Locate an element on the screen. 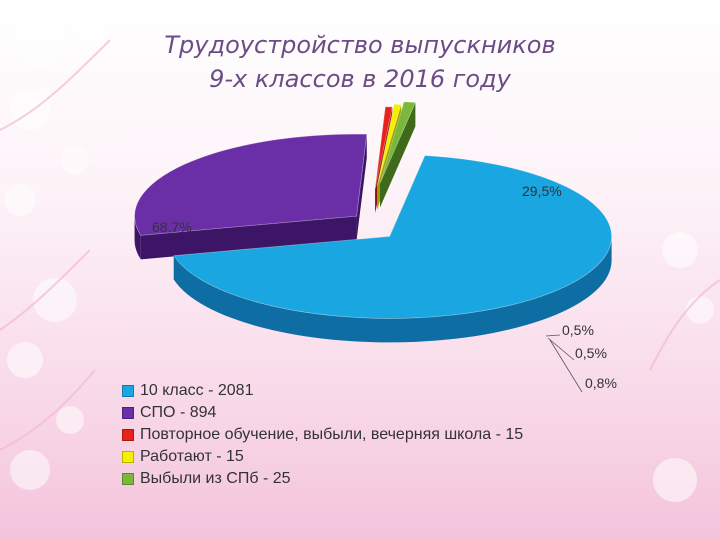  legend-label-4: Выбыли из СПб - 25 is located at coordinates (215, 478).